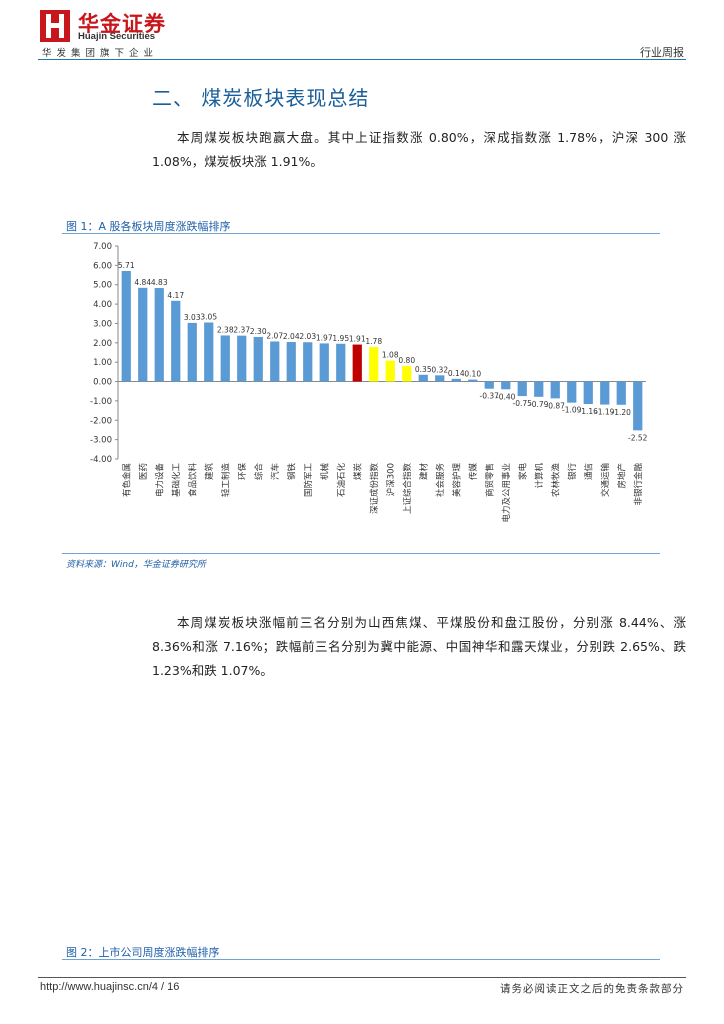 This screenshot has width=724, height=1024. I want to click on category-label: 深证成份指数, so click(374, 489).